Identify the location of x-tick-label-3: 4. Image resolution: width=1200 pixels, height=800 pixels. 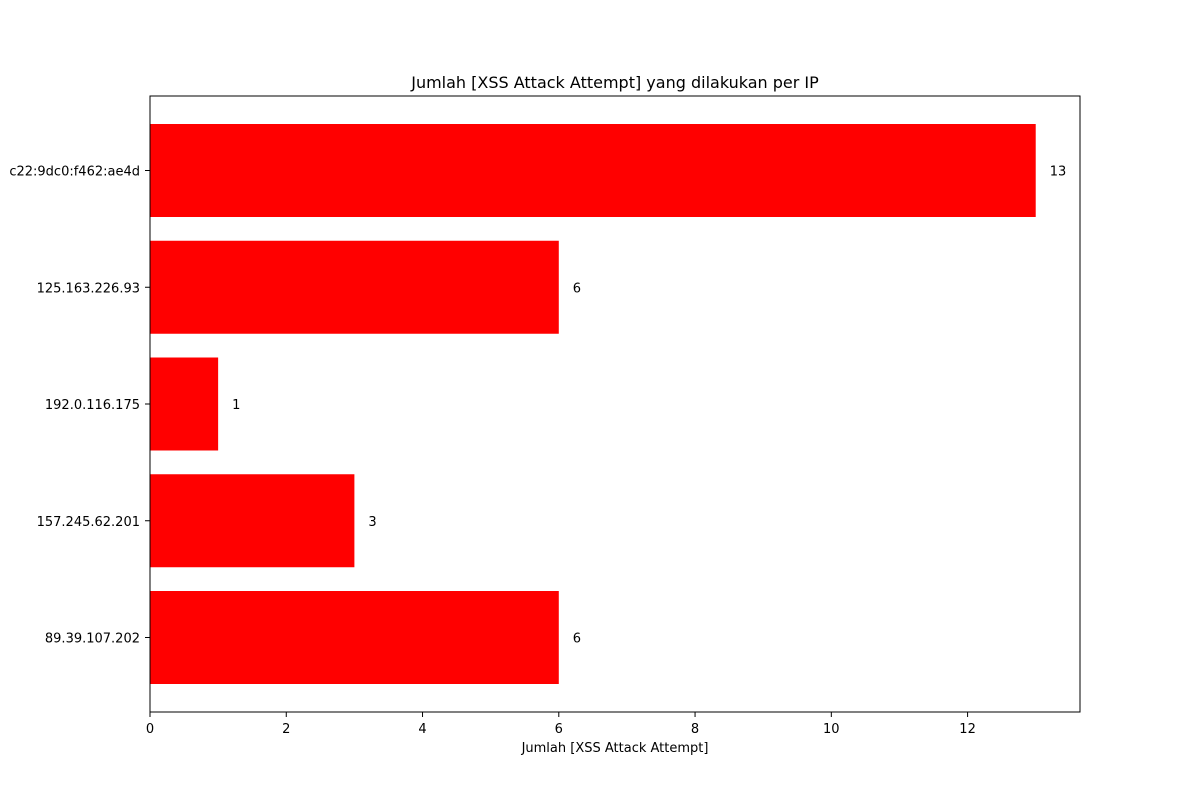
(422, 729).